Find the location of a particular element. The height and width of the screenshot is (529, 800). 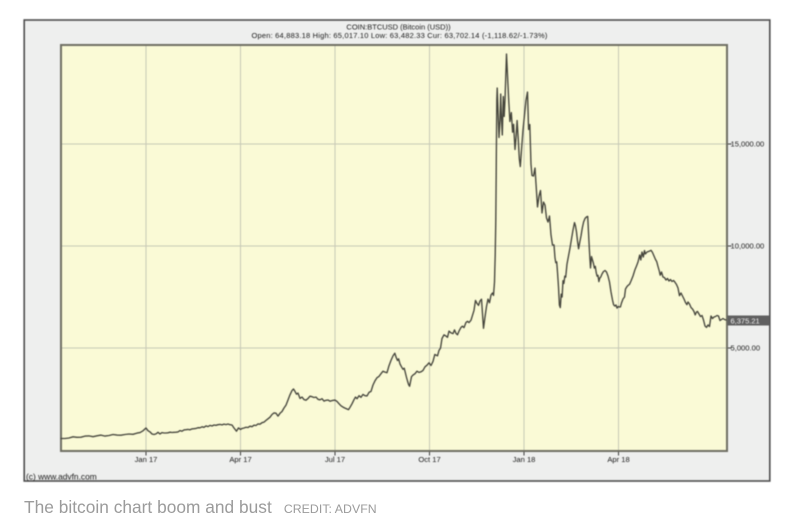

svg-text: 10,000.00 is located at coordinates (748, 246).